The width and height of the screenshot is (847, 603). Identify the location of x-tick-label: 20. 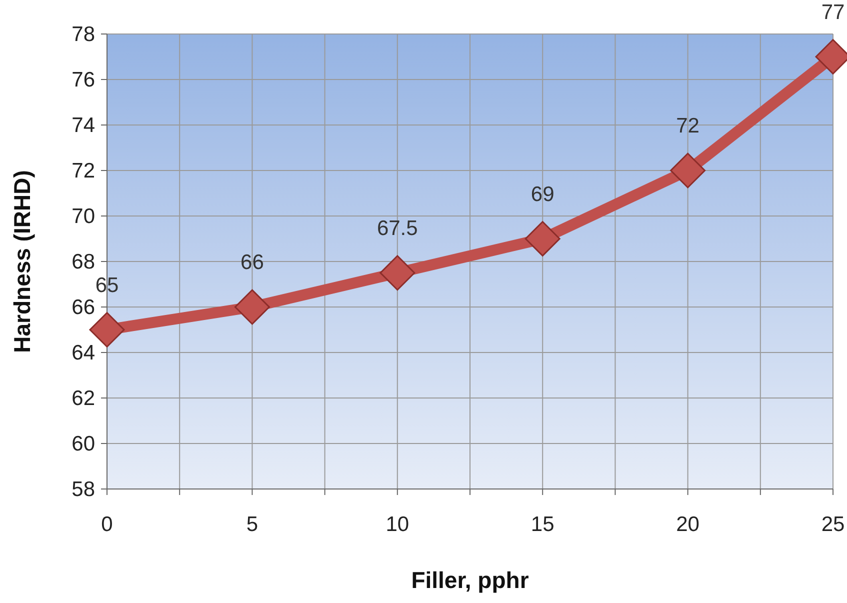
(688, 524).